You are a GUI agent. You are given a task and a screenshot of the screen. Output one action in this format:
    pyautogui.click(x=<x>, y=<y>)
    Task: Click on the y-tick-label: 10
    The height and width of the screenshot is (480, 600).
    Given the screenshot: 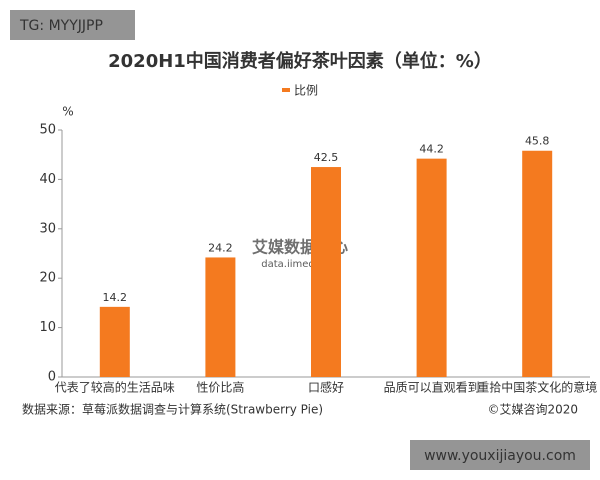 What is the action you would take?
    pyautogui.click(x=47, y=327)
    